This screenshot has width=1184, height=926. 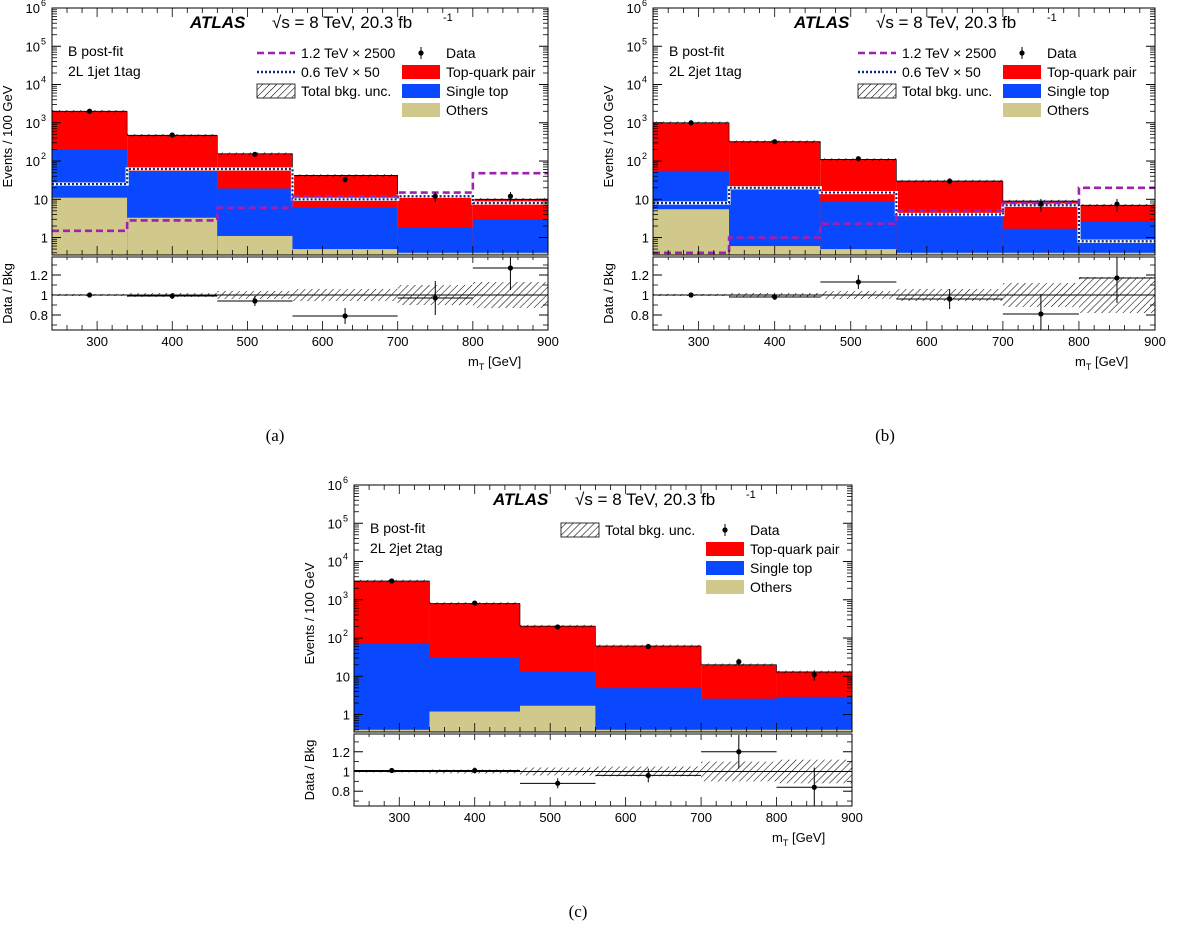 I want to click on legend-others-label: Others, so click(x=771, y=587).